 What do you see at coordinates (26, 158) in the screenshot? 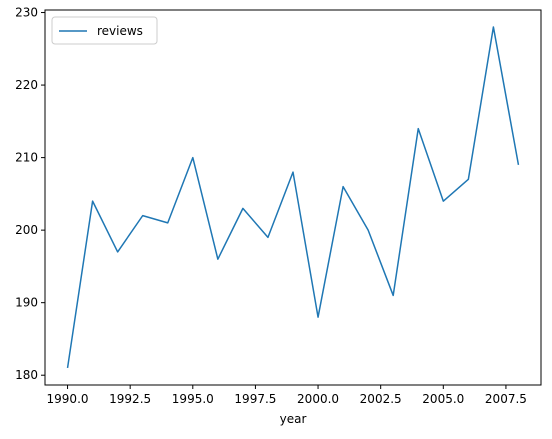
I see `y-tick-label: 210` at bounding box center [26, 158].